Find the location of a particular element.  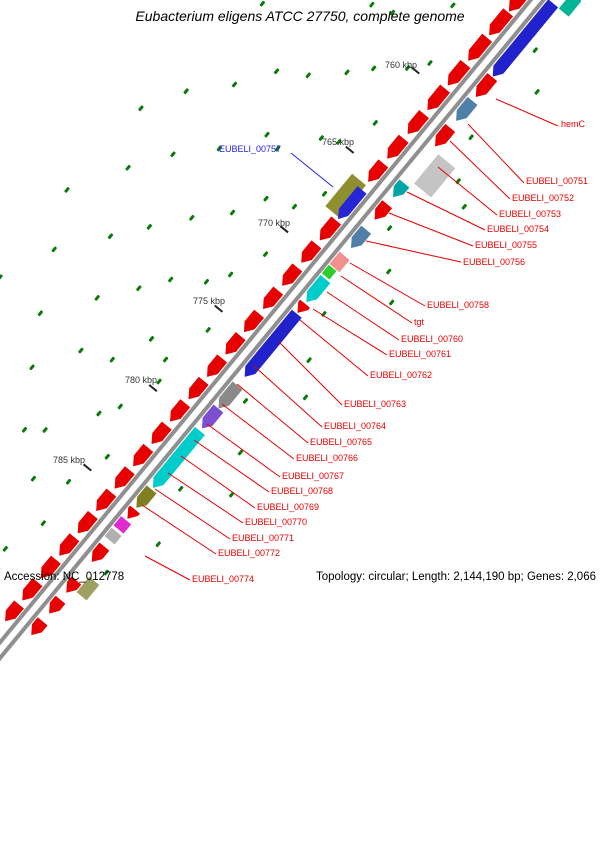

gene-label: EUBELI_00765 is located at coordinates (341, 442).